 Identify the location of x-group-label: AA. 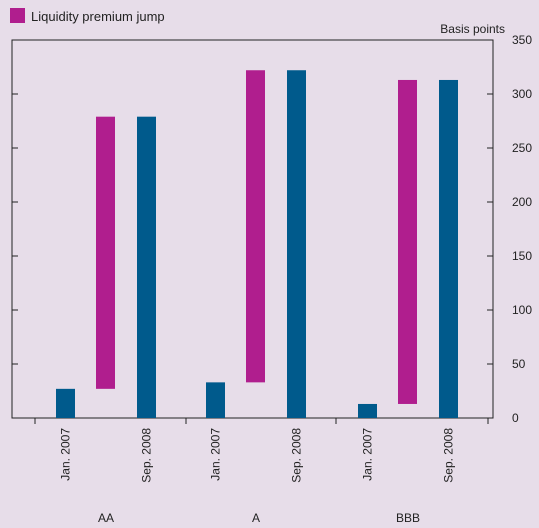
(106, 518).